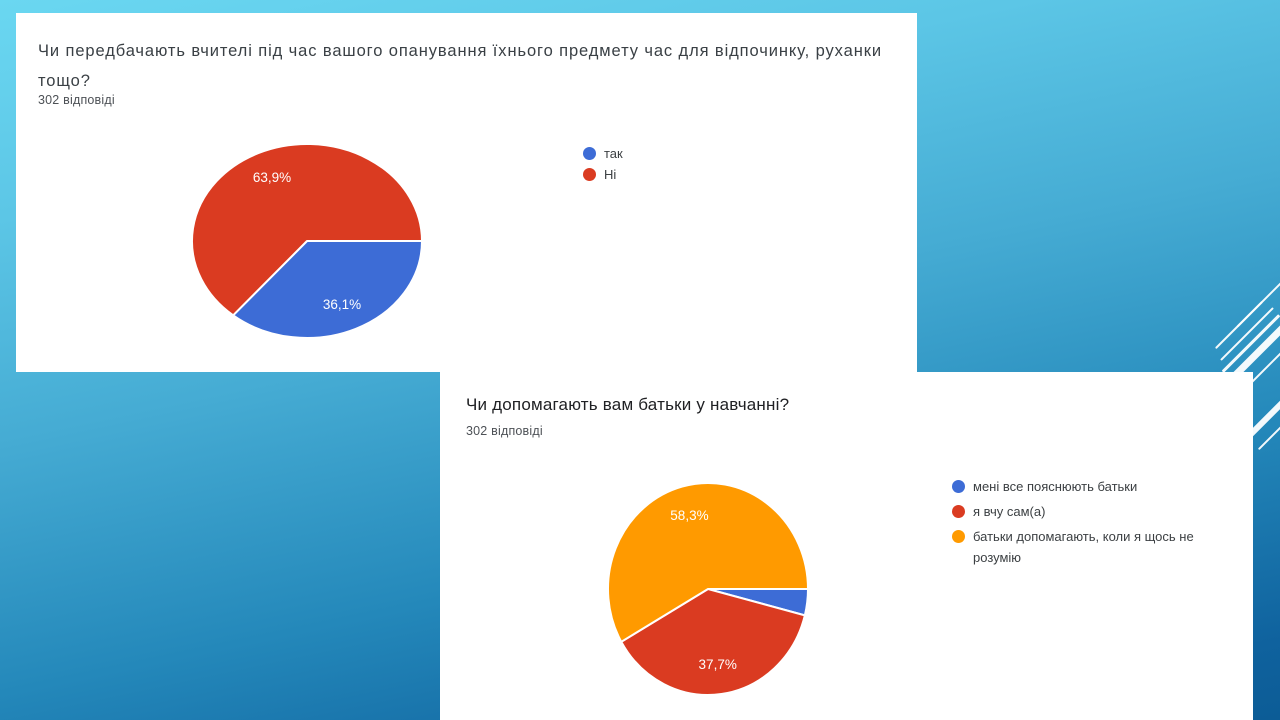  I want to click on legend-label: так, so click(613, 153).